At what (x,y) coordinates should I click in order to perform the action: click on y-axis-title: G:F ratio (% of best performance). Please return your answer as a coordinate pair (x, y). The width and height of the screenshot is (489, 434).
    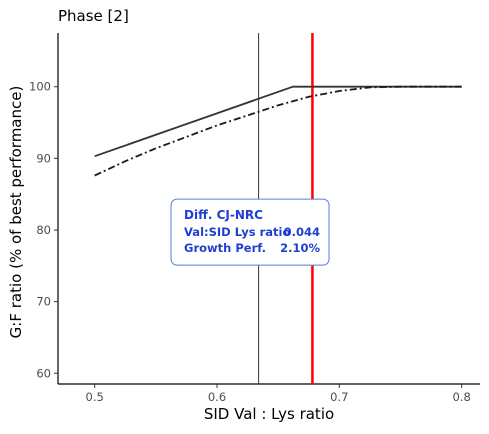
    Looking at the image, I should click on (16, 212).